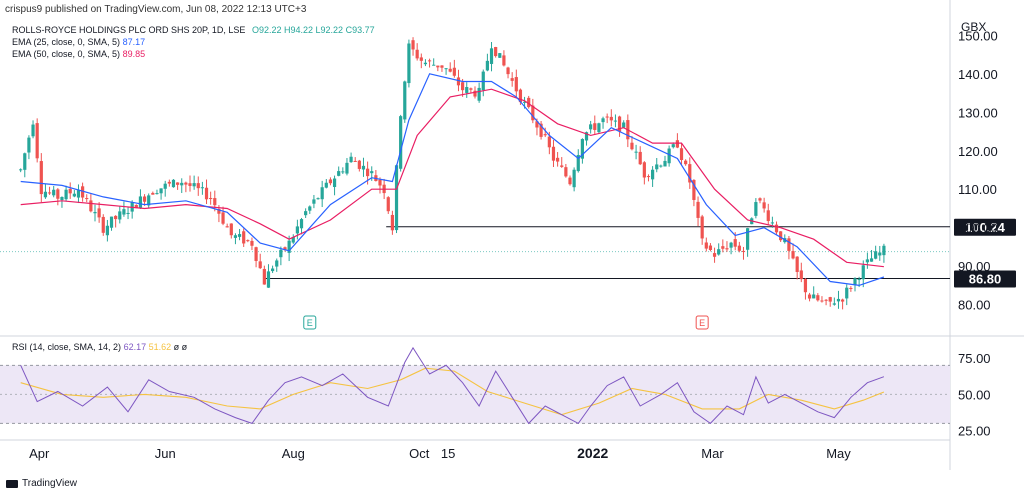 This screenshot has width=1024, height=495. Describe the element at coordinates (508, 253) in the screenshot. I see `support-resistance-lines: 100.24 86.80` at that location.